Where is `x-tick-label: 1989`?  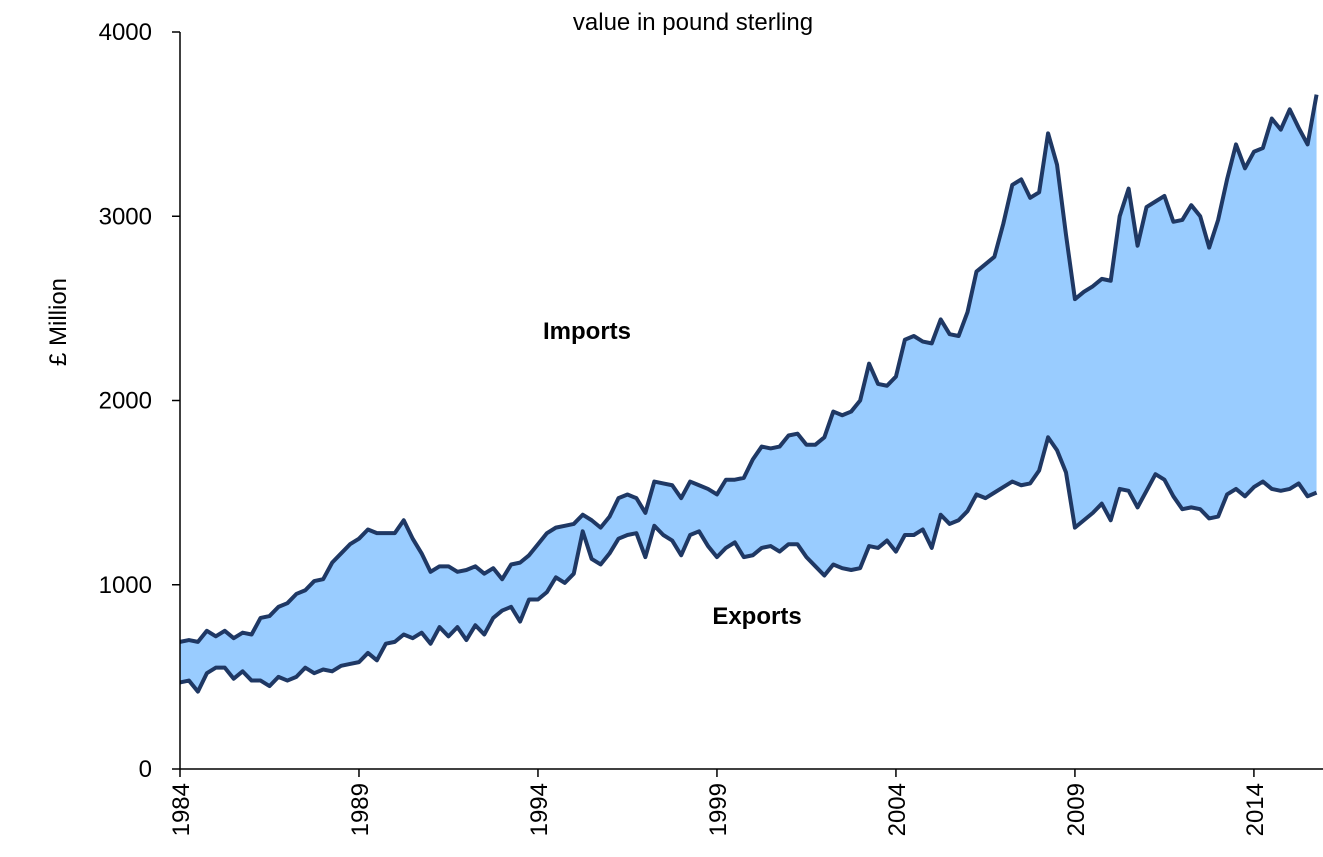 x-tick-label: 1989 is located at coordinates (360, 809).